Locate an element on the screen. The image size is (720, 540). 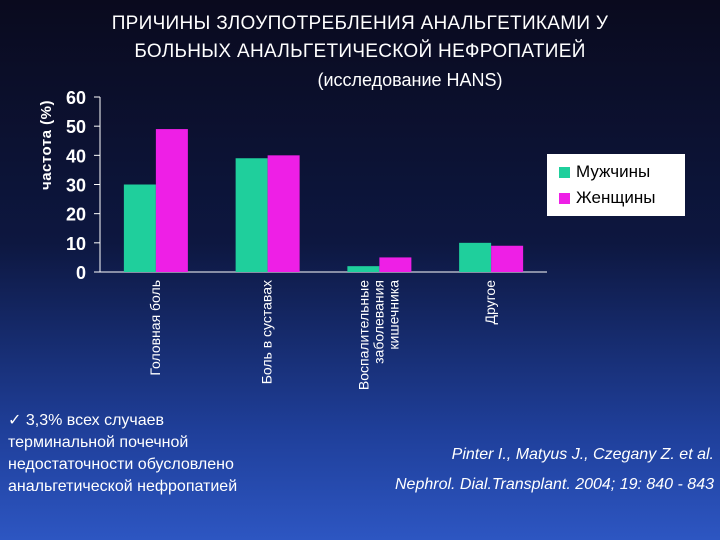
legend-label-women: Женщины is located at coordinates (616, 197).